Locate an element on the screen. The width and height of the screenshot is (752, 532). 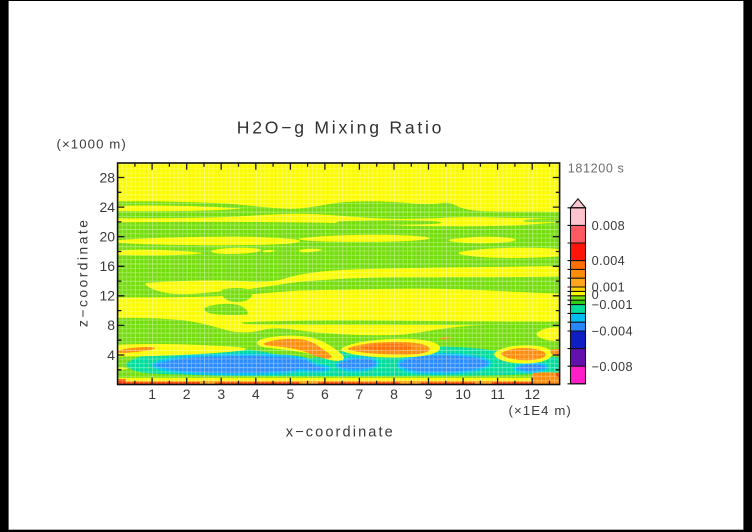
svg-text: 0 is located at coordinates (595, 295).